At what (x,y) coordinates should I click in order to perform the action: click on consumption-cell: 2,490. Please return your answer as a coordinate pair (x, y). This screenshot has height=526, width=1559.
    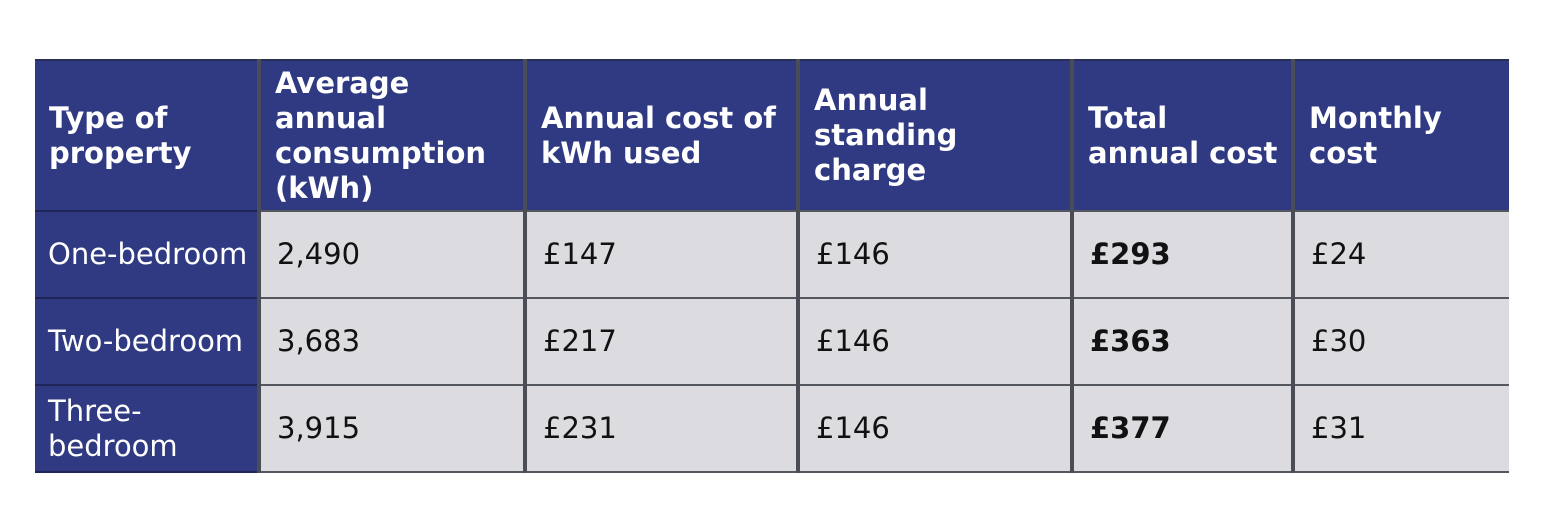
    Looking at the image, I should click on (391, 254).